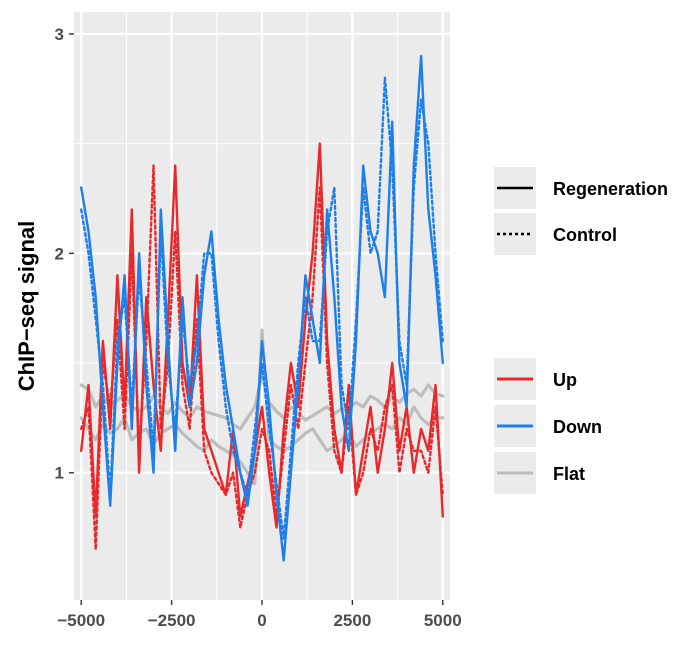 This screenshot has height=645, width=690. Describe the element at coordinates (443, 620) in the screenshot. I see `x-tick-label: 5000` at that location.